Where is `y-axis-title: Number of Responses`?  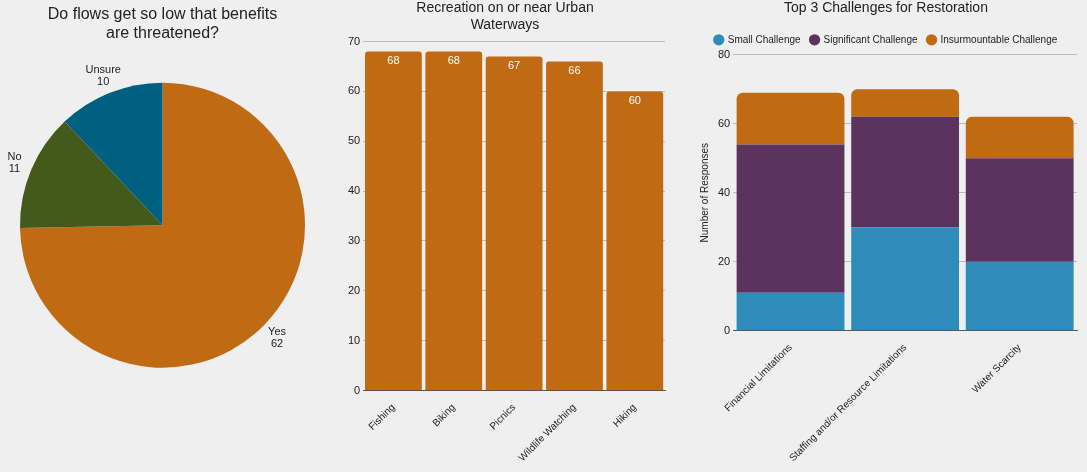 y-axis-title: Number of Responses is located at coordinates (704, 192).